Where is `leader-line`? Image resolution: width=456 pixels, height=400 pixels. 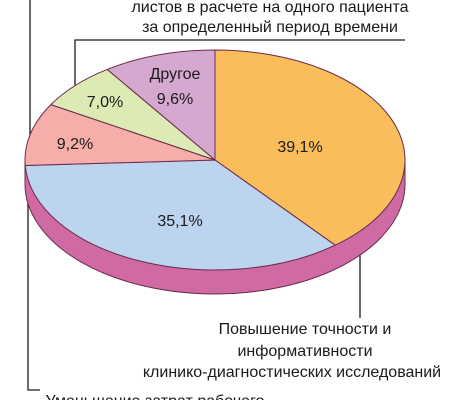
leader-line is located at coordinates (33, 283).